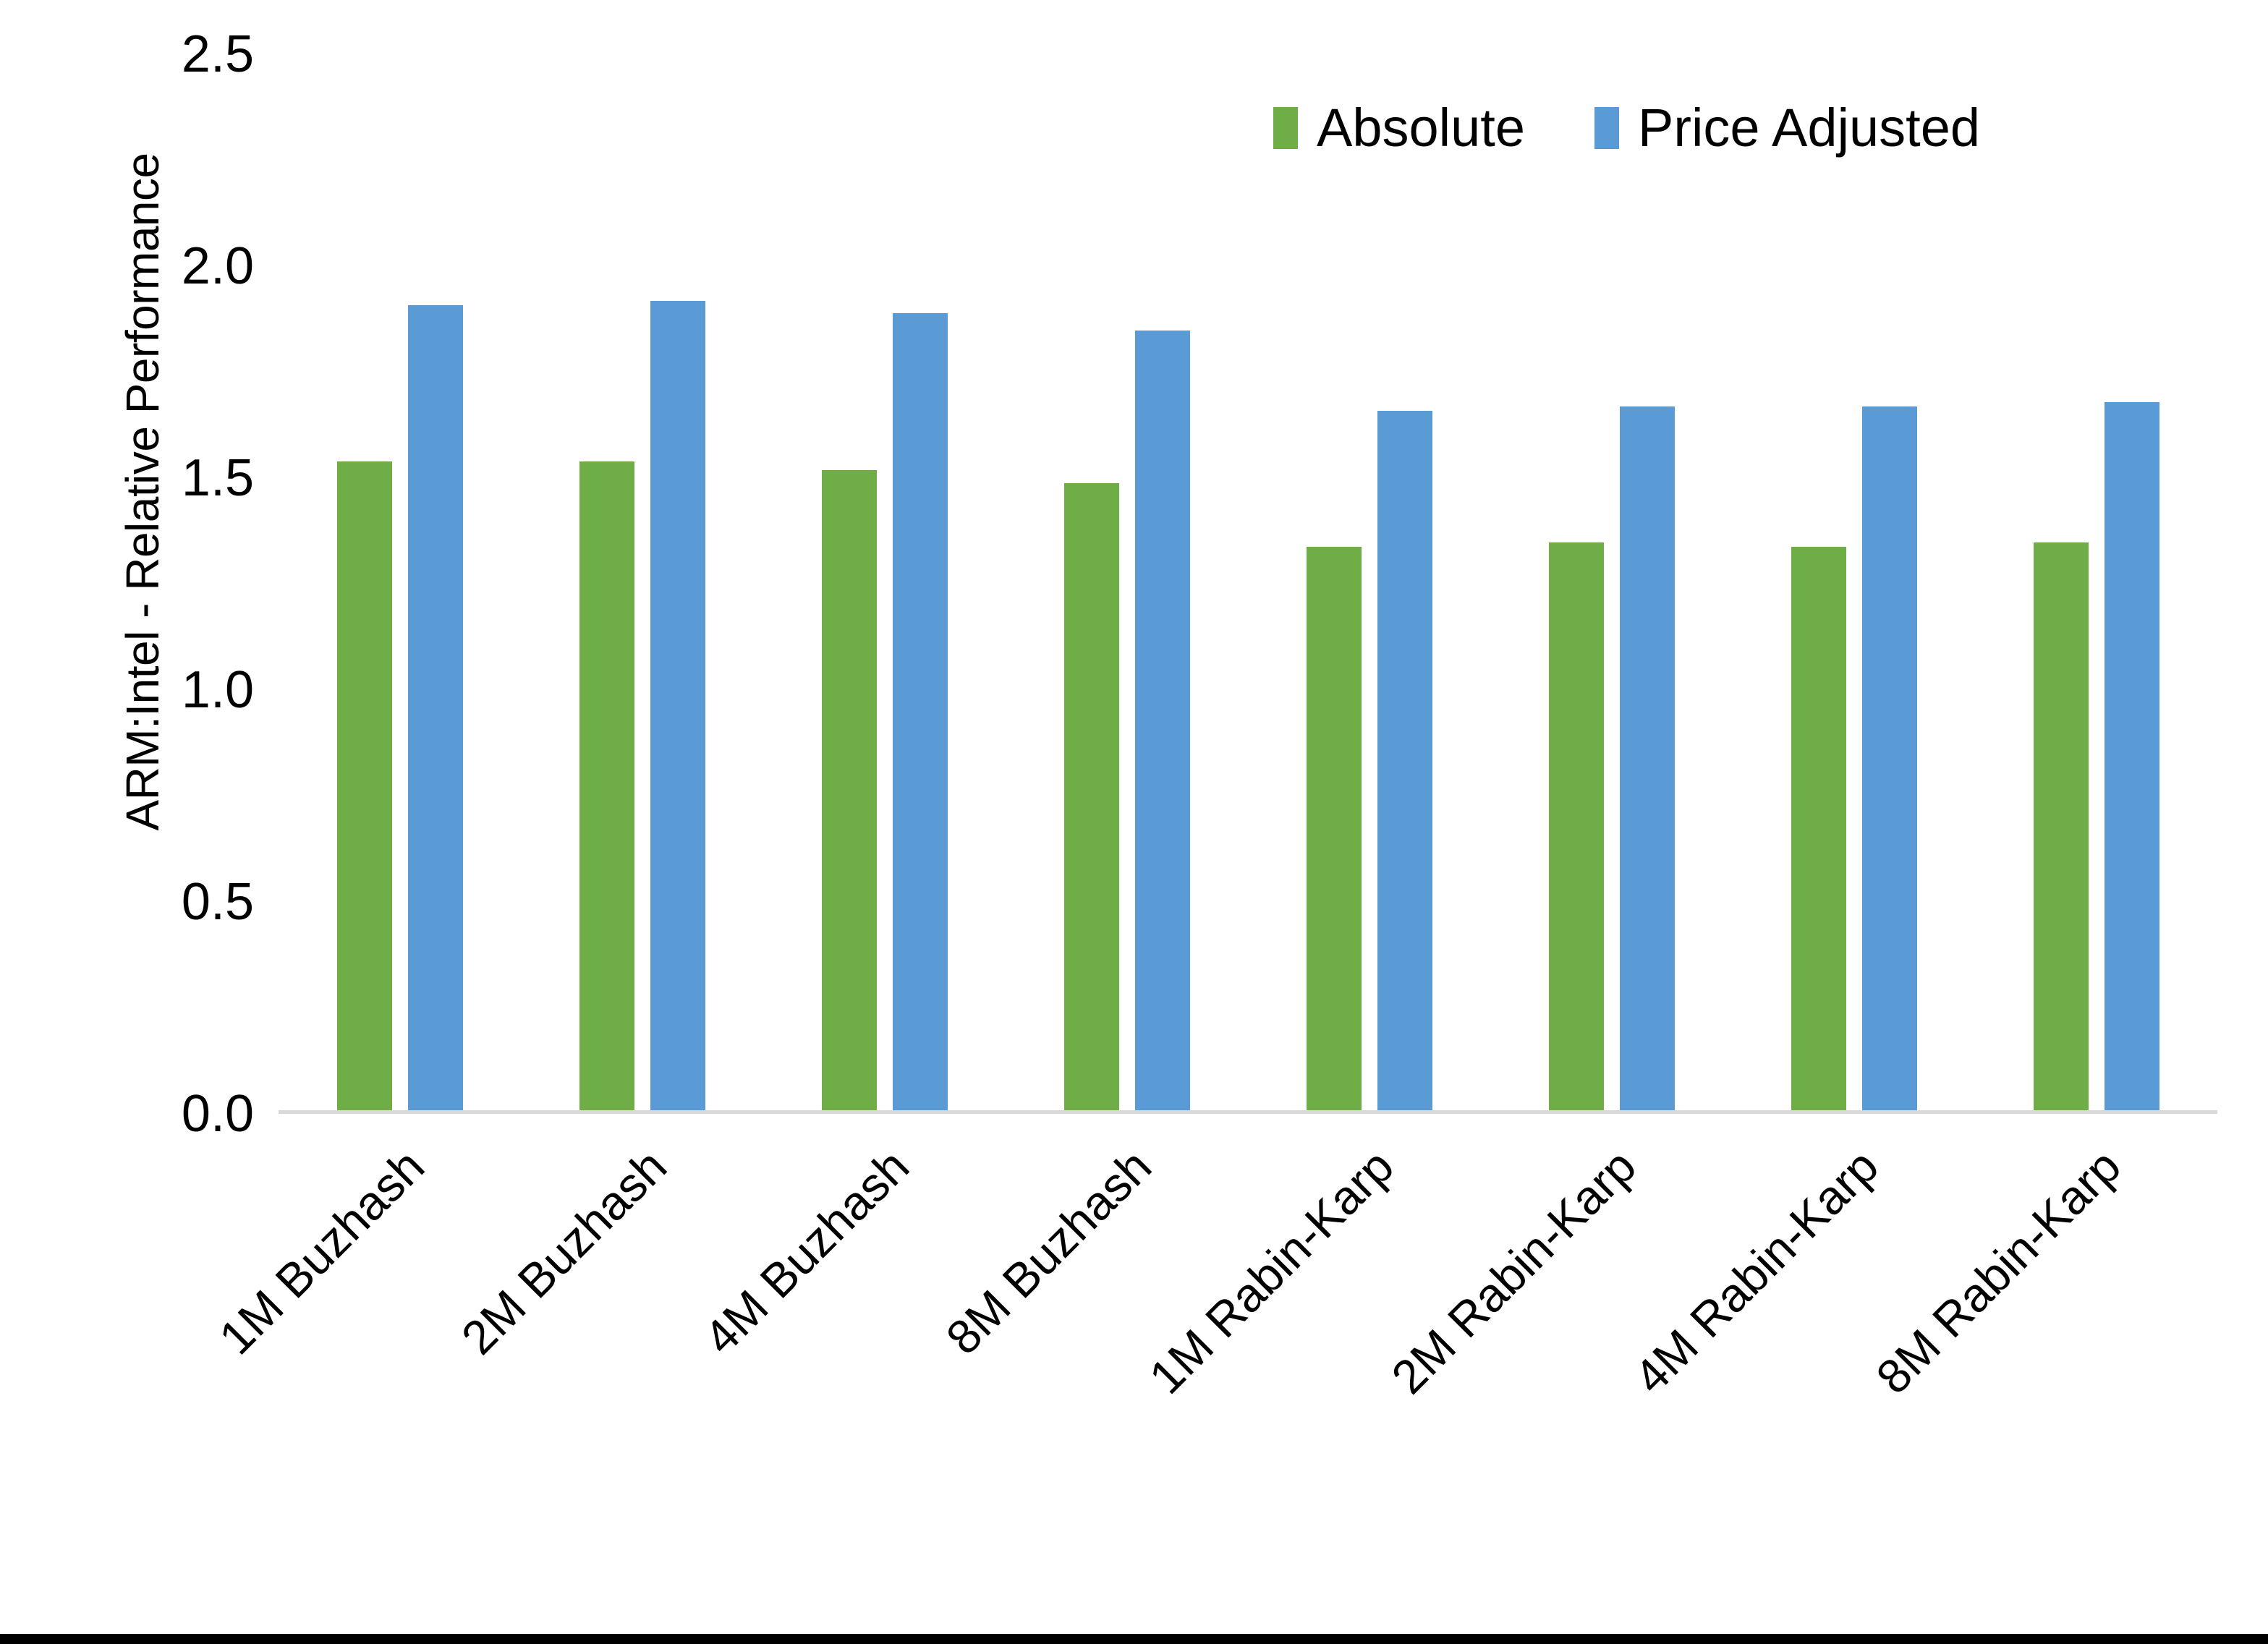 The height and width of the screenshot is (1644, 2268). I want to click on y-axis-tick-label: 0.5, so click(217, 902).